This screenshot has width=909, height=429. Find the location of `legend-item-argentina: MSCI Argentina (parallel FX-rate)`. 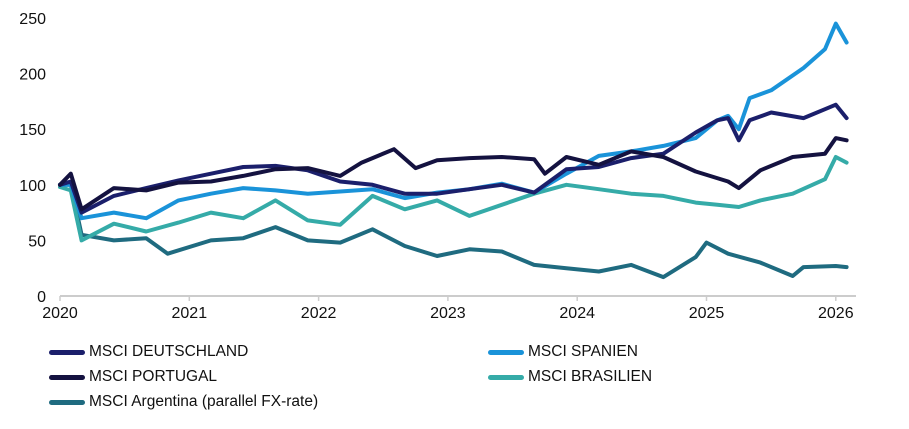

legend-item-argentina: MSCI Argentina (parallel FX-rate) is located at coordinates (183, 402).